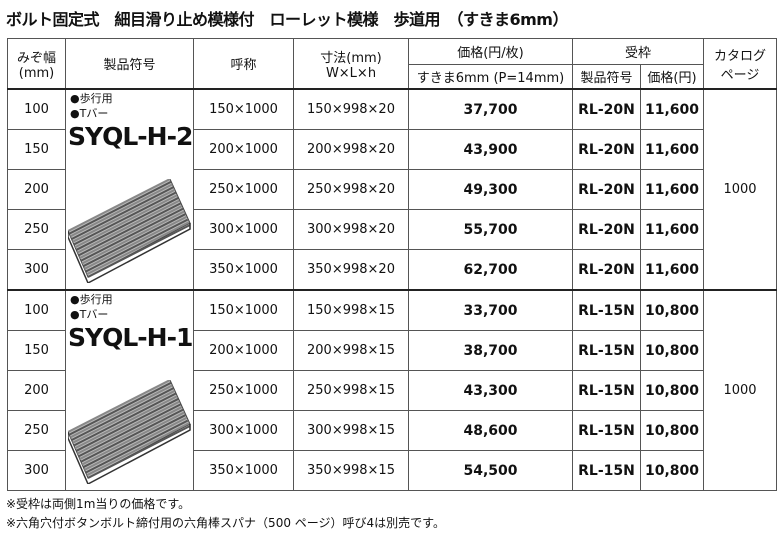 The image size is (780, 536). I want to click on header-frame-code: 製品符号, so click(606, 77).